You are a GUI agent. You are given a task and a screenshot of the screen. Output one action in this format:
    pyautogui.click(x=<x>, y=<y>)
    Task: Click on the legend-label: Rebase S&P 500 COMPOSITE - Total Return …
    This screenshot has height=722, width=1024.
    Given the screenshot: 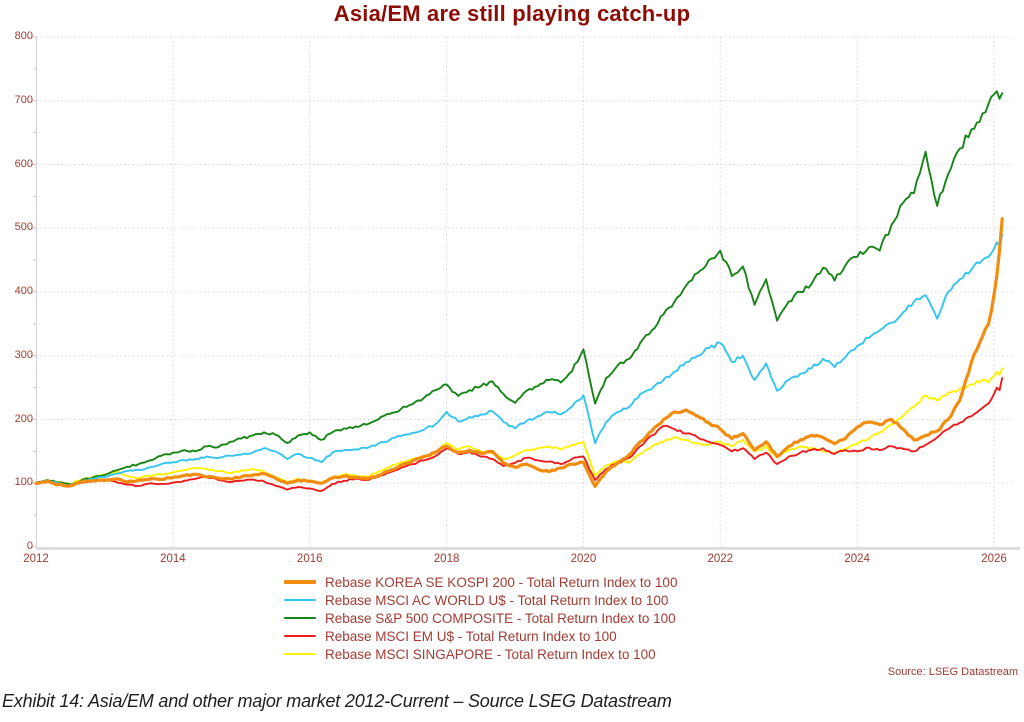 What is the action you would take?
    pyautogui.click(x=500, y=618)
    